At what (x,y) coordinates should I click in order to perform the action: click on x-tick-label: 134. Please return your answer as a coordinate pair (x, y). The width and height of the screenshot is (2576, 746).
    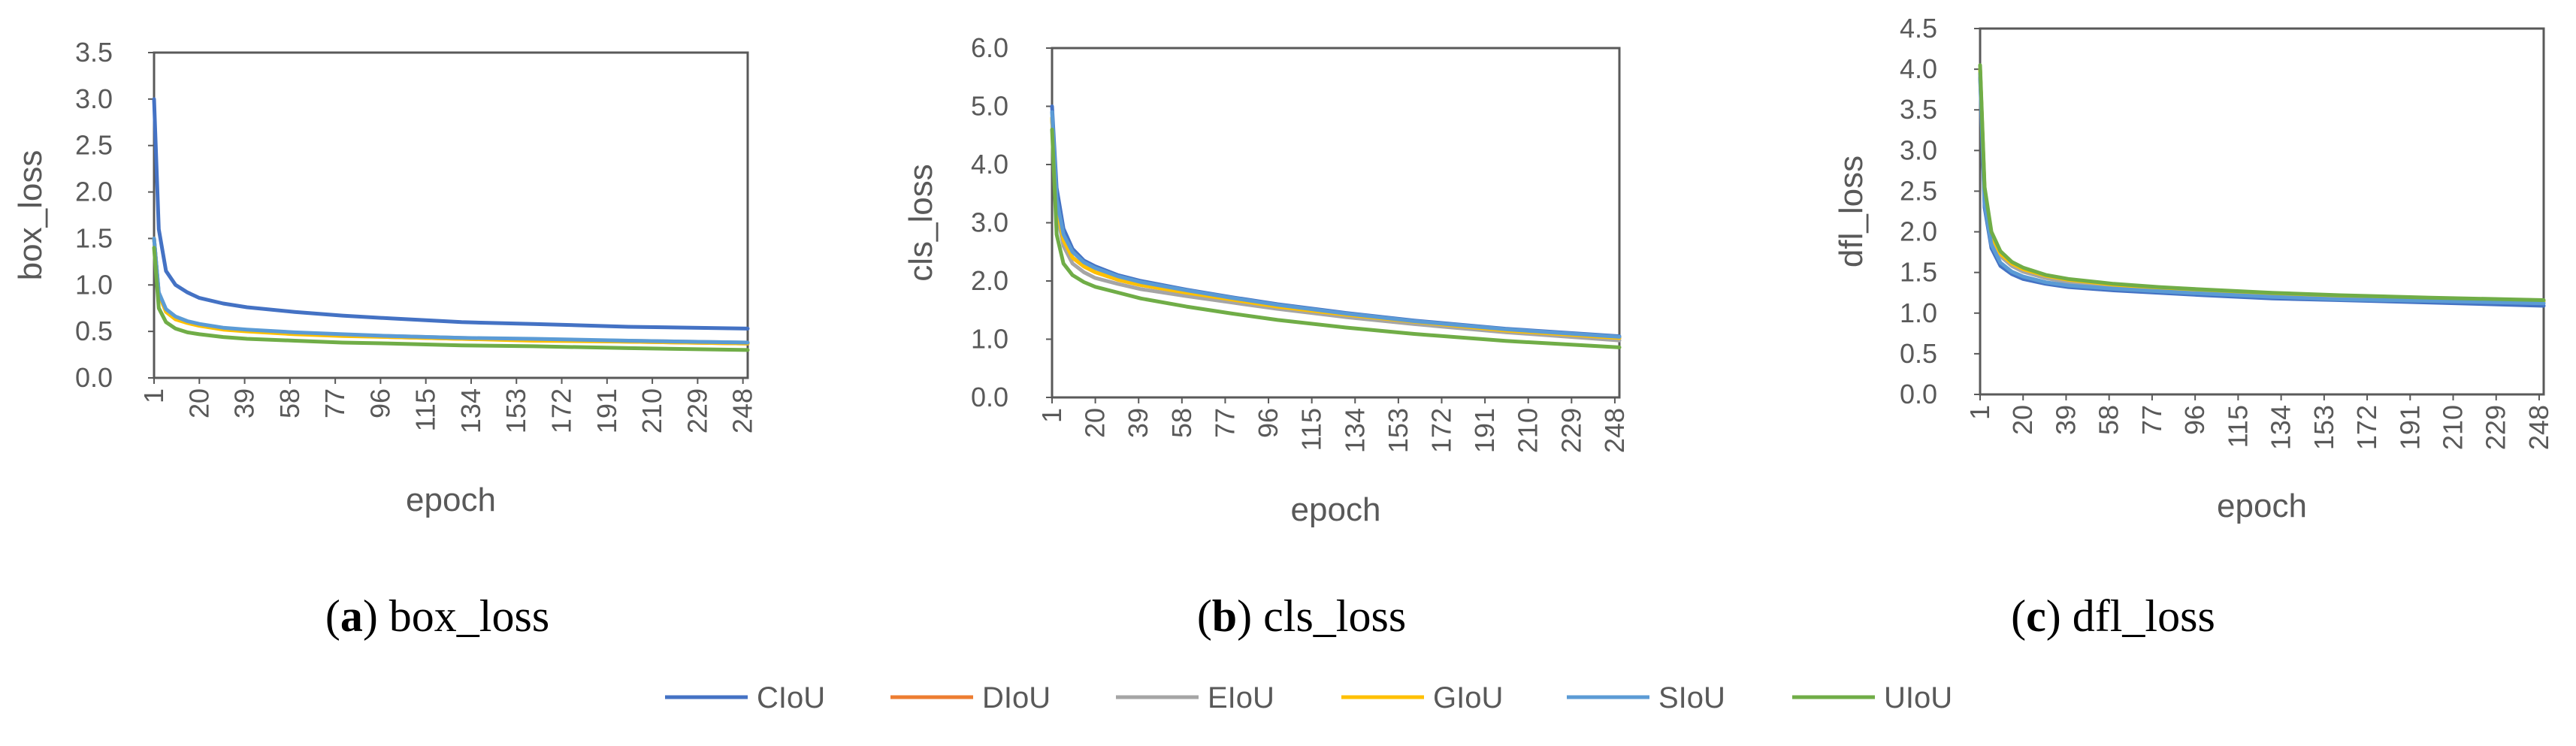
    Looking at the image, I should click on (2281, 428).